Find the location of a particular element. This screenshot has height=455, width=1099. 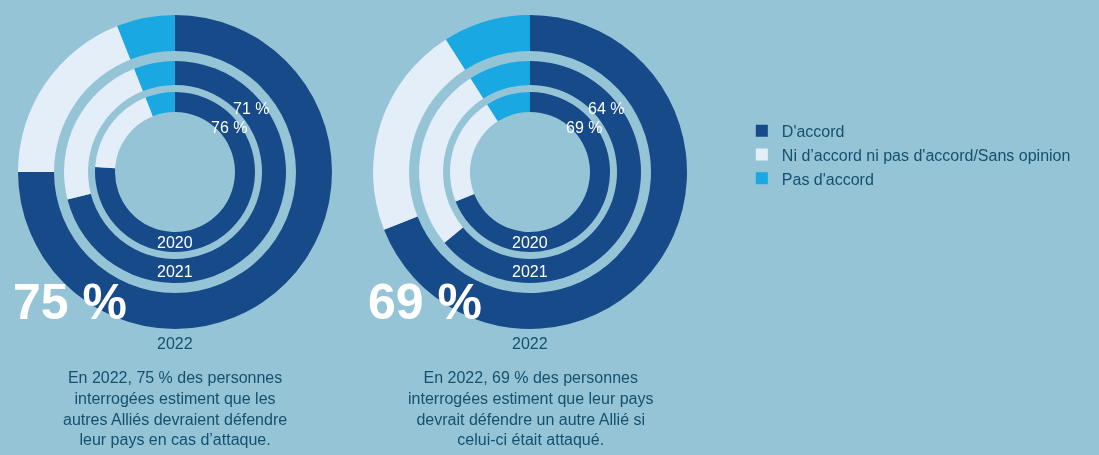

text: En 2022, 75 % des personnes interrogées estiment que les autres Alliés devraient défendre leur pays en cas d’attaque. is located at coordinates (175, 409).